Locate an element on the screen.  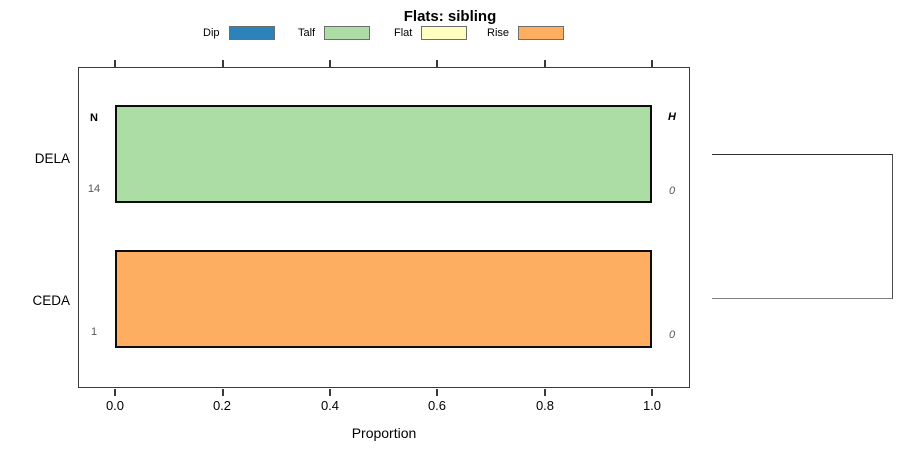
legend-label-talf: Talf is located at coordinates (307, 33).